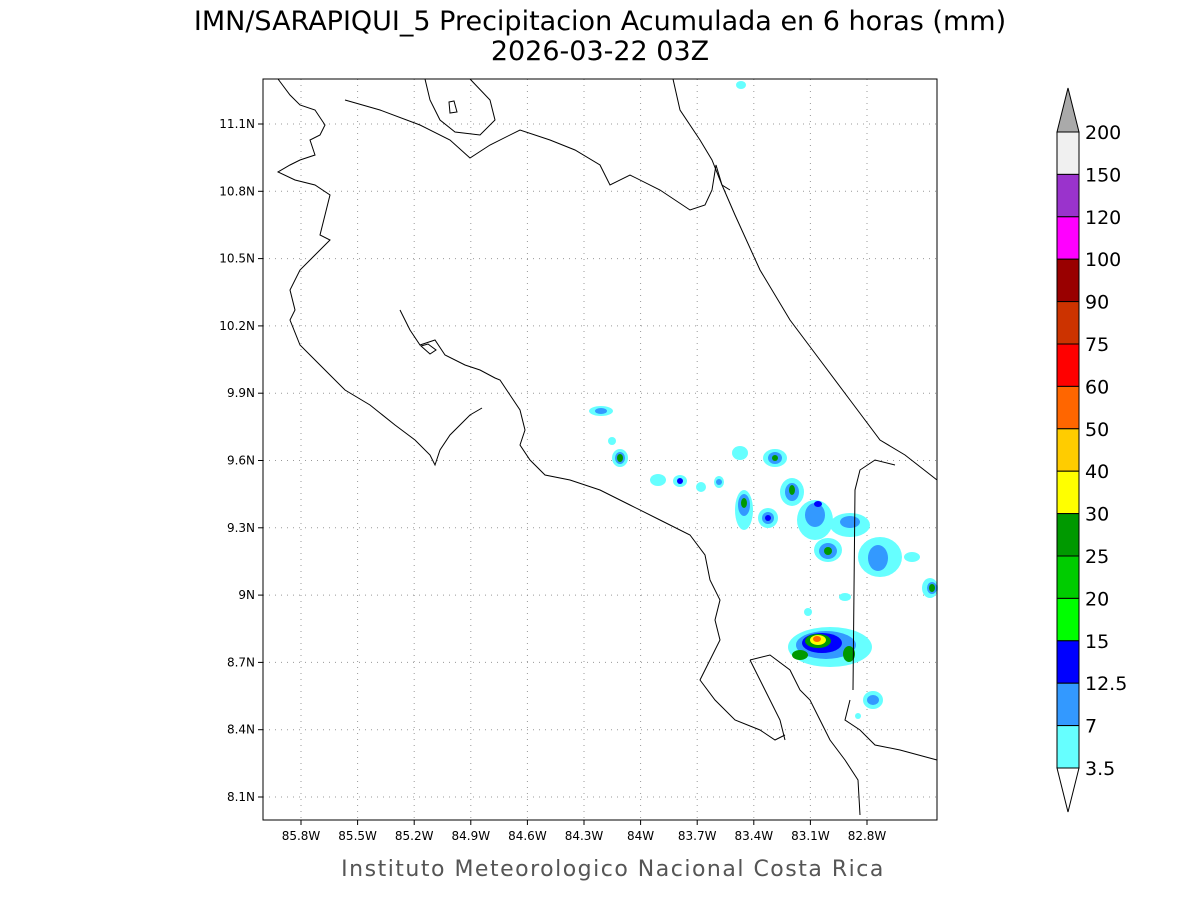 This screenshot has width=1200, height=900. What do you see at coordinates (584, 836) in the screenshot?
I see `x-tick-label: 84.3W` at bounding box center [584, 836].